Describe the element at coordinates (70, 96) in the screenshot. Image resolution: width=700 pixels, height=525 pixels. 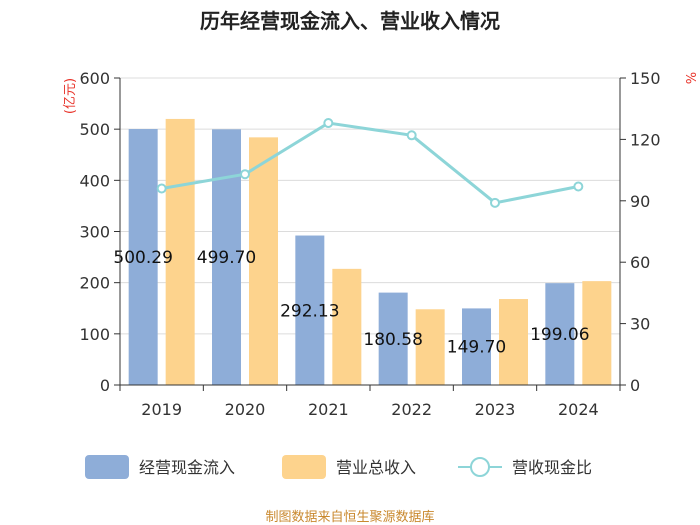
I see `left-axis-unit: (亿元)` at that location.